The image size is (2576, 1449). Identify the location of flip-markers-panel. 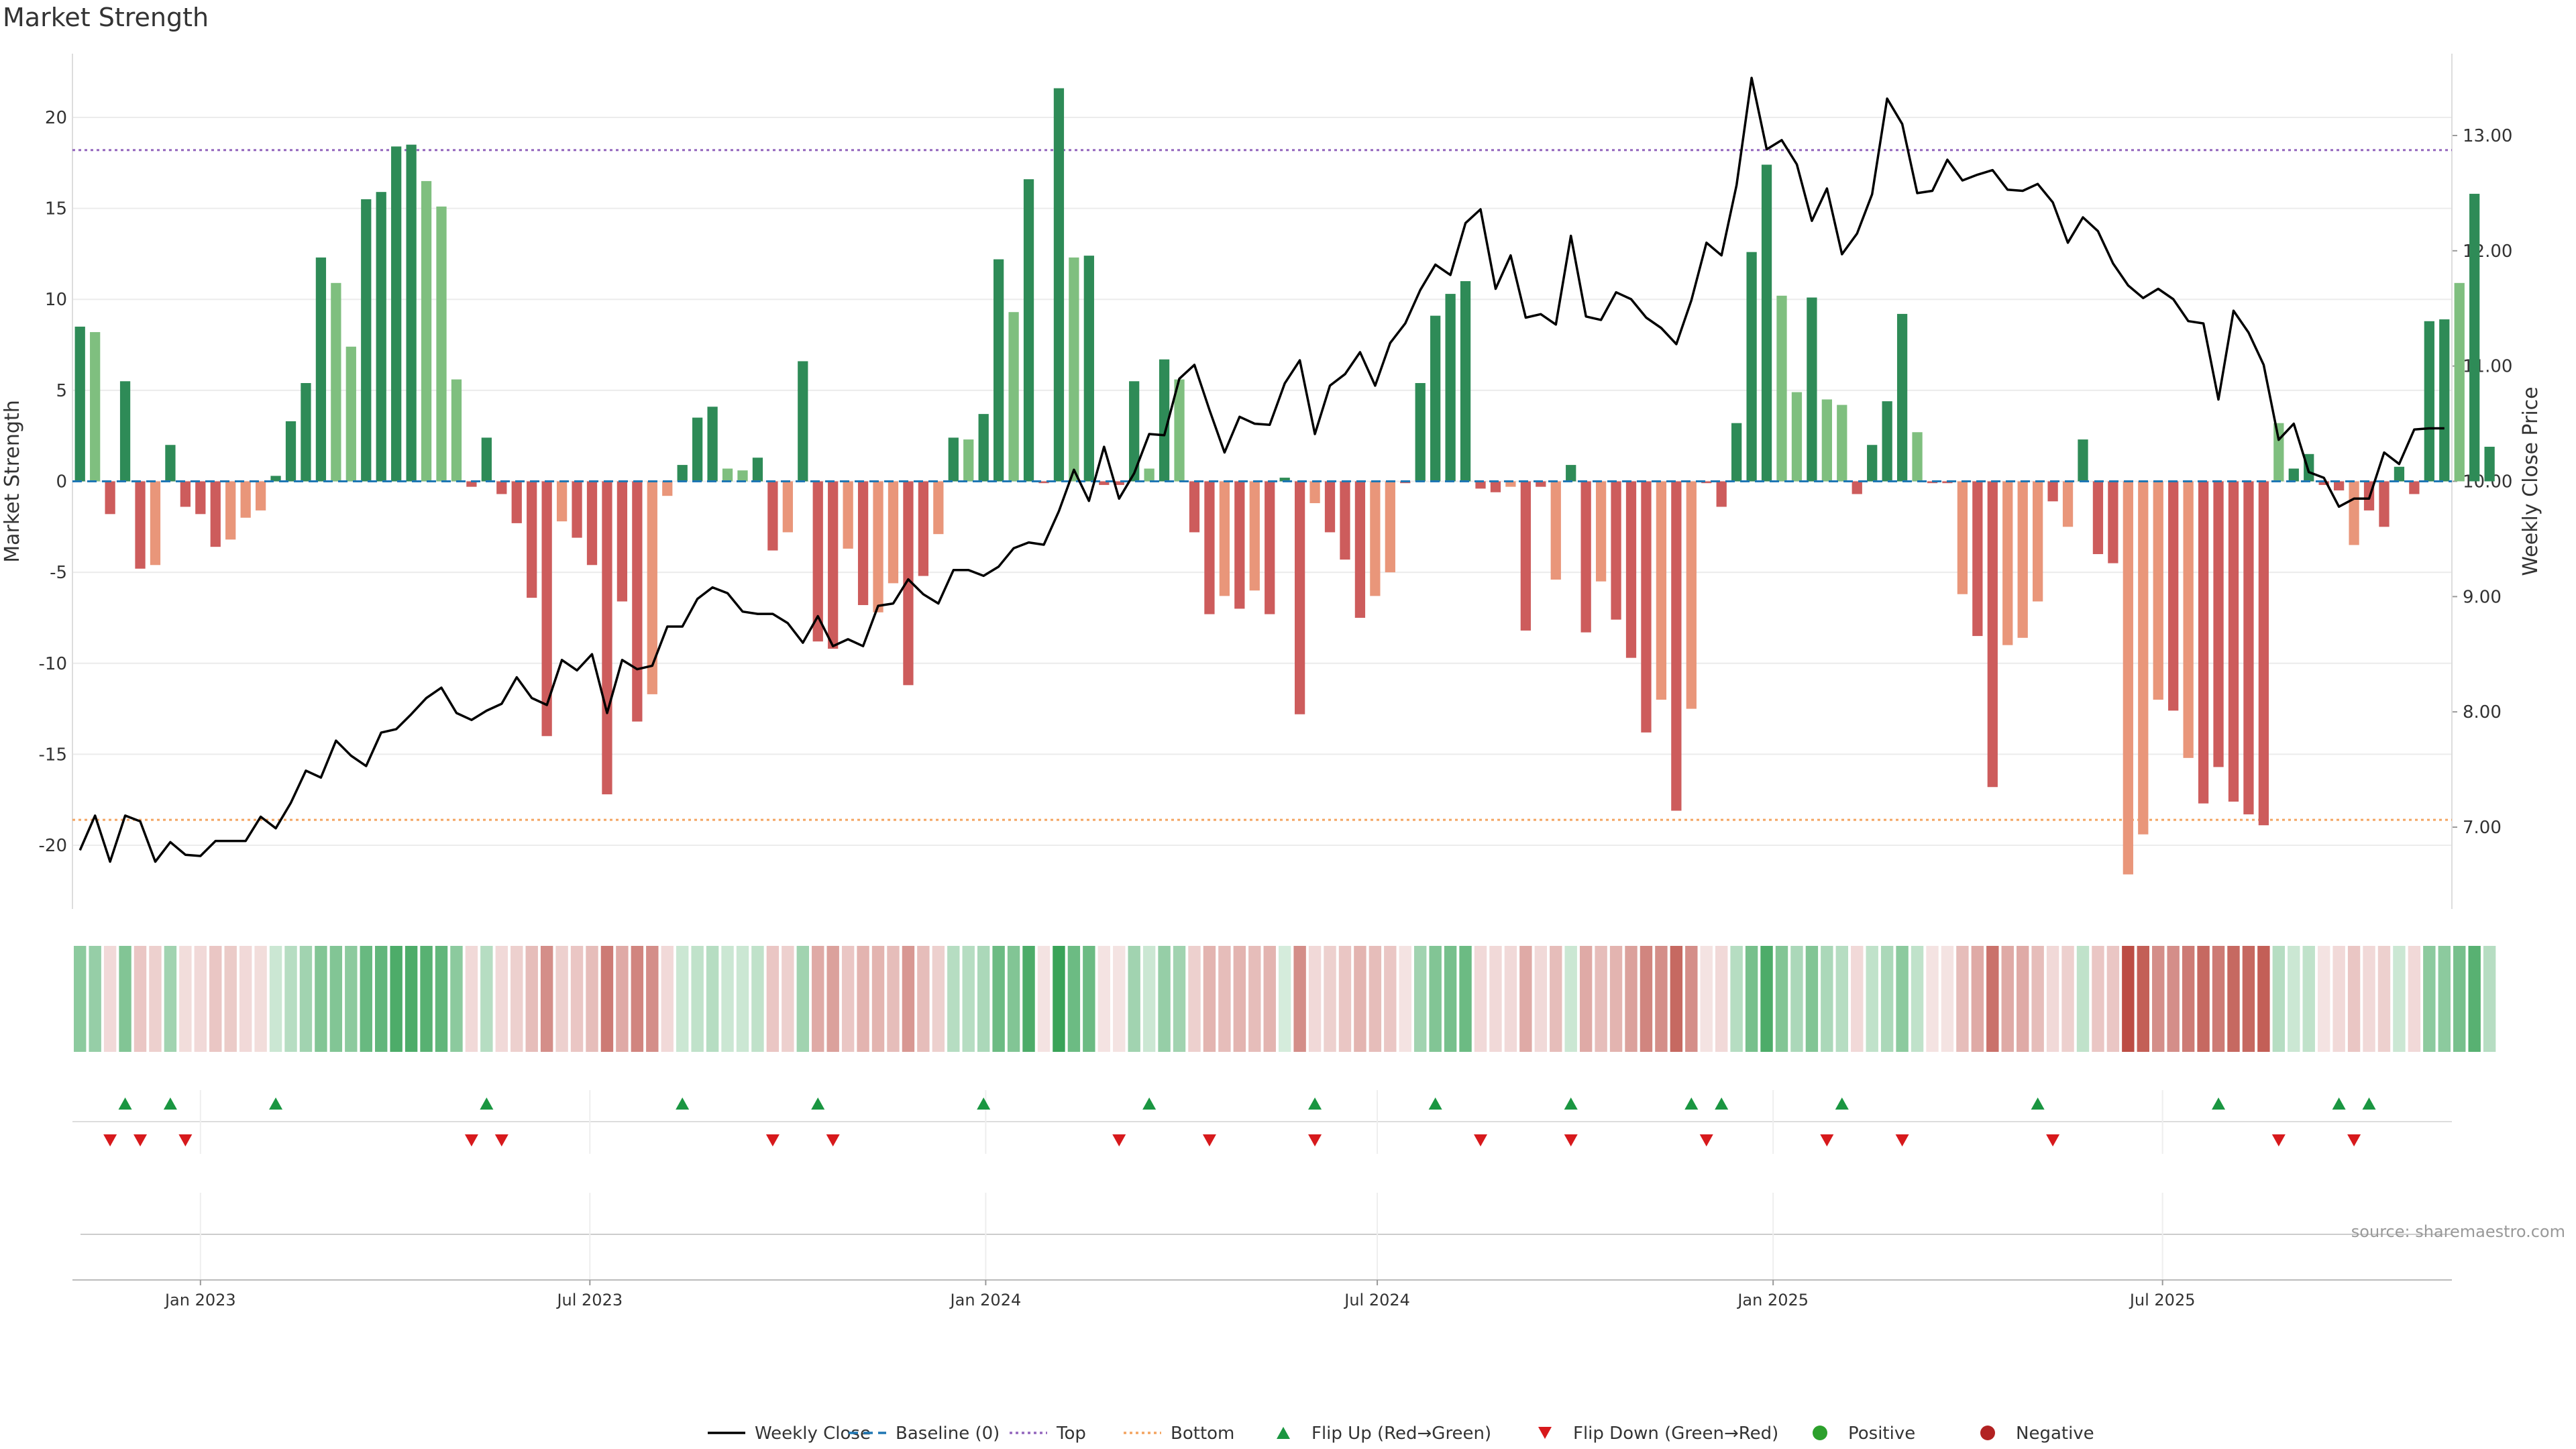
(1262, 1122).